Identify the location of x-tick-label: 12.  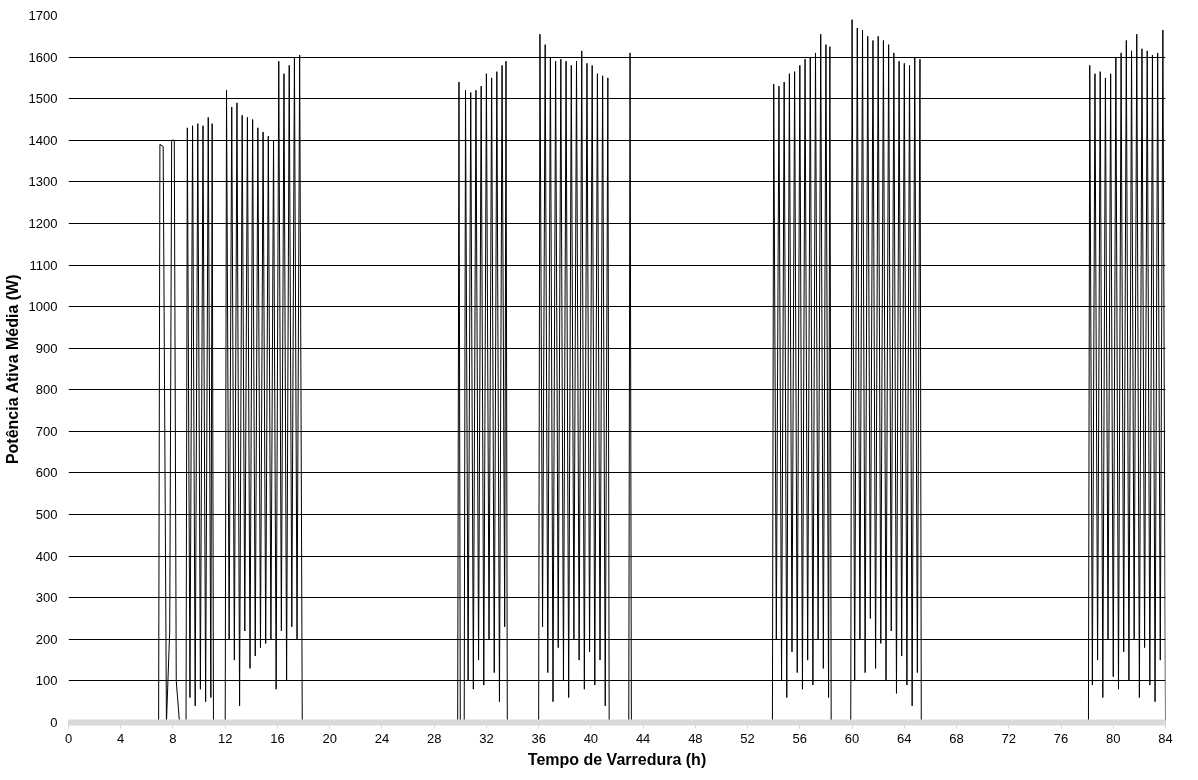
(225, 738).